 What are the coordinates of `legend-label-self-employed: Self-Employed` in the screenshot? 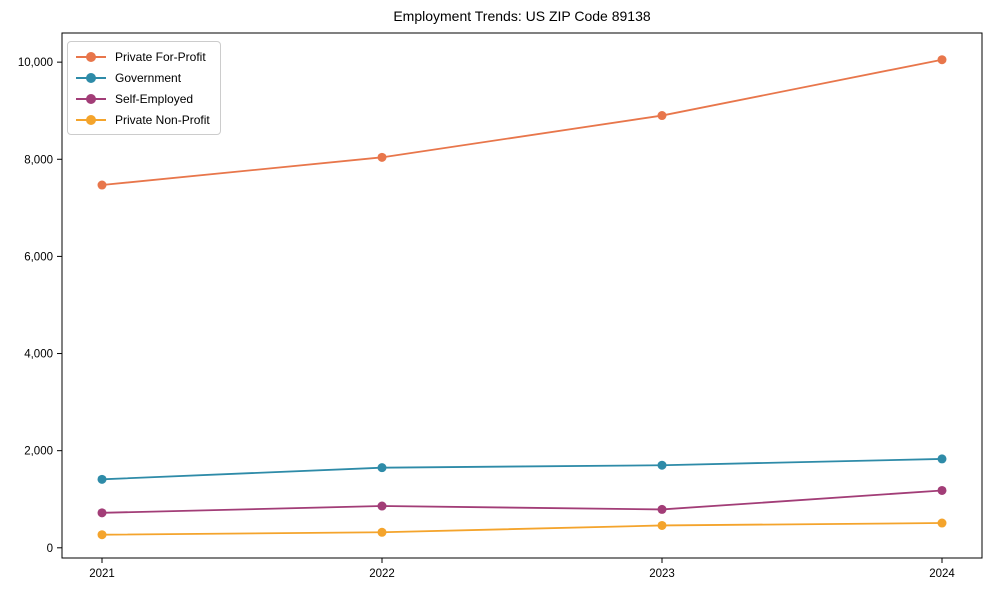 It's located at (154, 98).